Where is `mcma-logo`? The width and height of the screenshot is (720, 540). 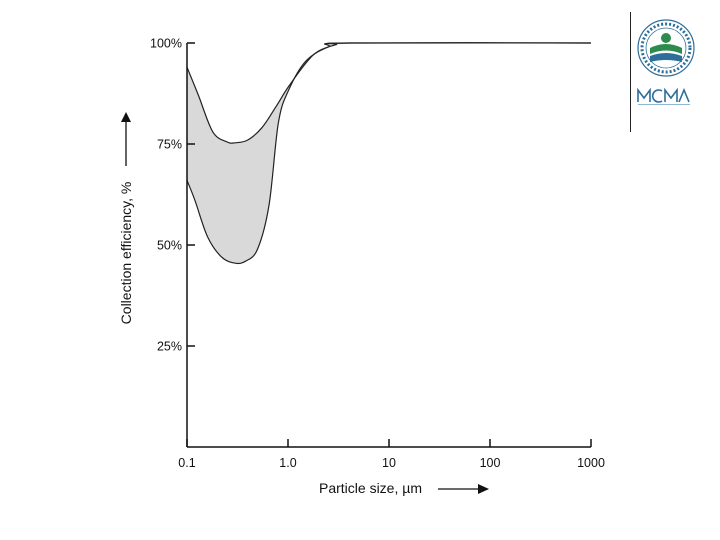 mcma-logo is located at coordinates (663, 96).